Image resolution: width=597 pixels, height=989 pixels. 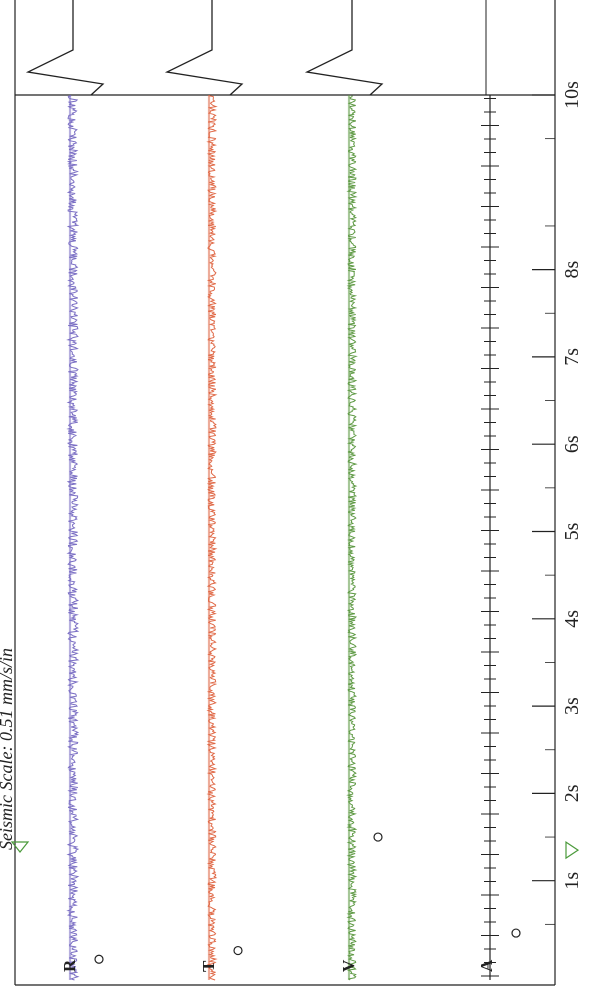 I want to click on calibration-pulse-r, so click(x=65, y=48).